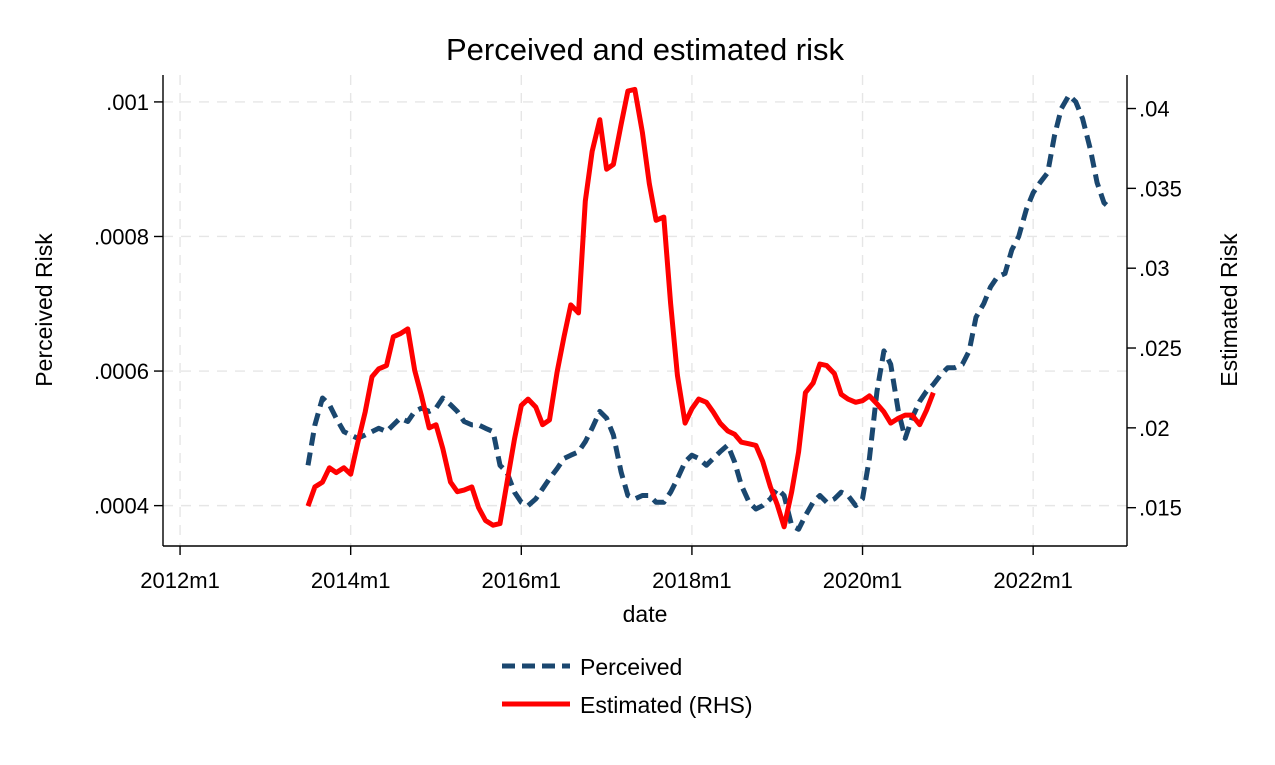 The width and height of the screenshot is (1275, 765). What do you see at coordinates (121, 506) in the screenshot?
I see `y-left-tick-label: .0004` at bounding box center [121, 506].